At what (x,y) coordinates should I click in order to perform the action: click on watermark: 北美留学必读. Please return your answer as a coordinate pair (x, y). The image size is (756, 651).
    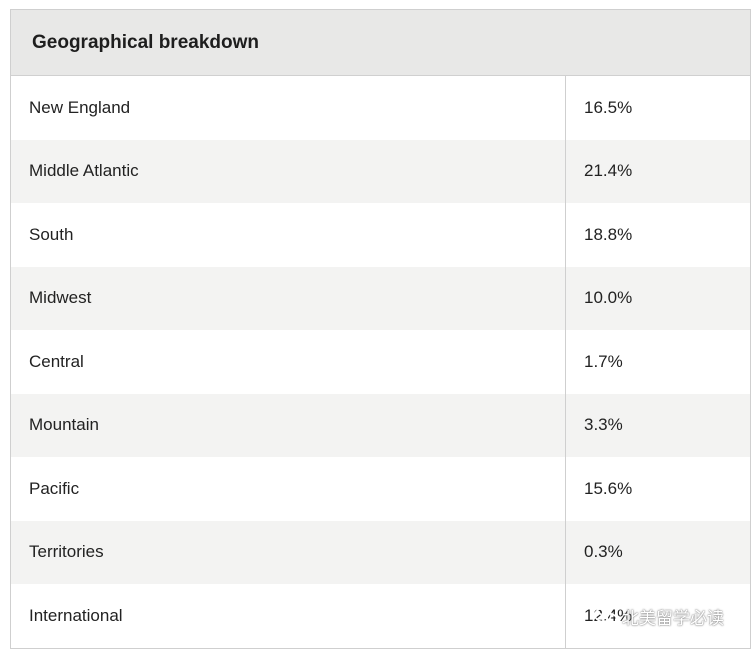
    Looking at the image, I should click on (659, 616).